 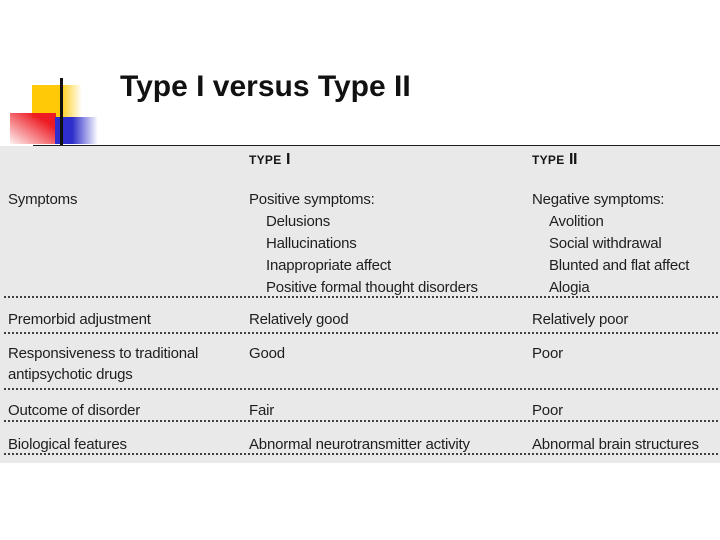 What do you see at coordinates (298, 221) in the screenshot?
I see `cell-item: Delusions` at bounding box center [298, 221].